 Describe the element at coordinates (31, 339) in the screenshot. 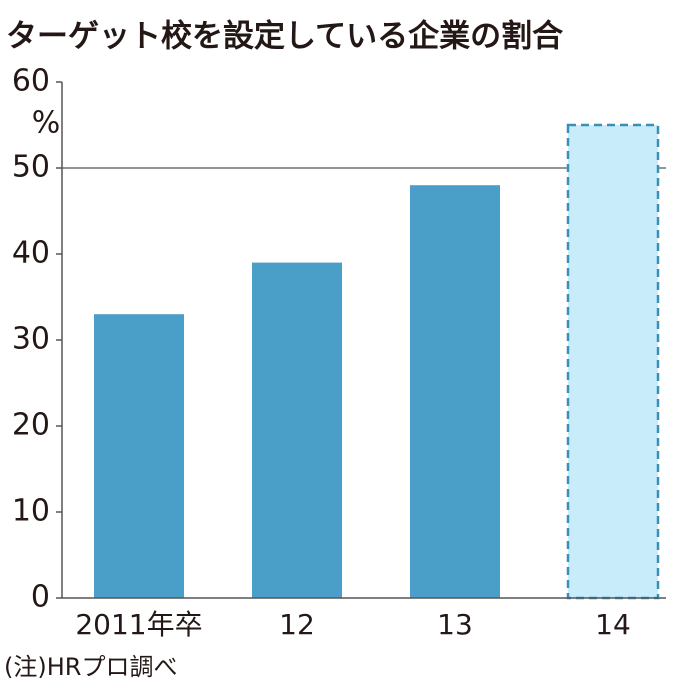

I see `y-tick-label: 30` at that location.